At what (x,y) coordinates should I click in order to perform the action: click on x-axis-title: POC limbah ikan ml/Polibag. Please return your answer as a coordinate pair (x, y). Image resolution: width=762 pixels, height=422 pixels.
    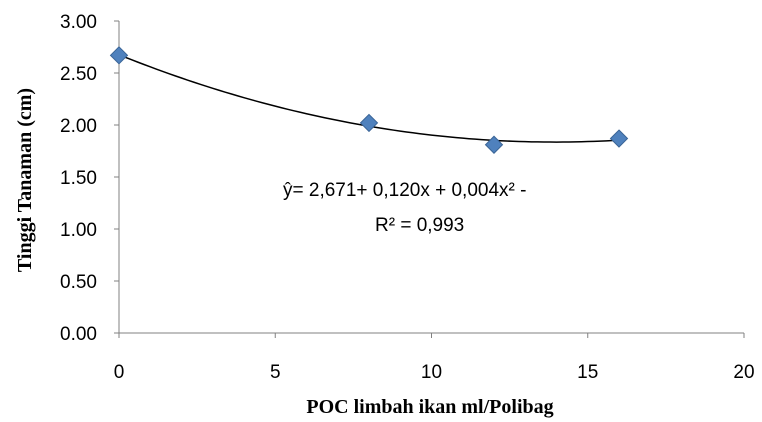
    Looking at the image, I should click on (429, 407).